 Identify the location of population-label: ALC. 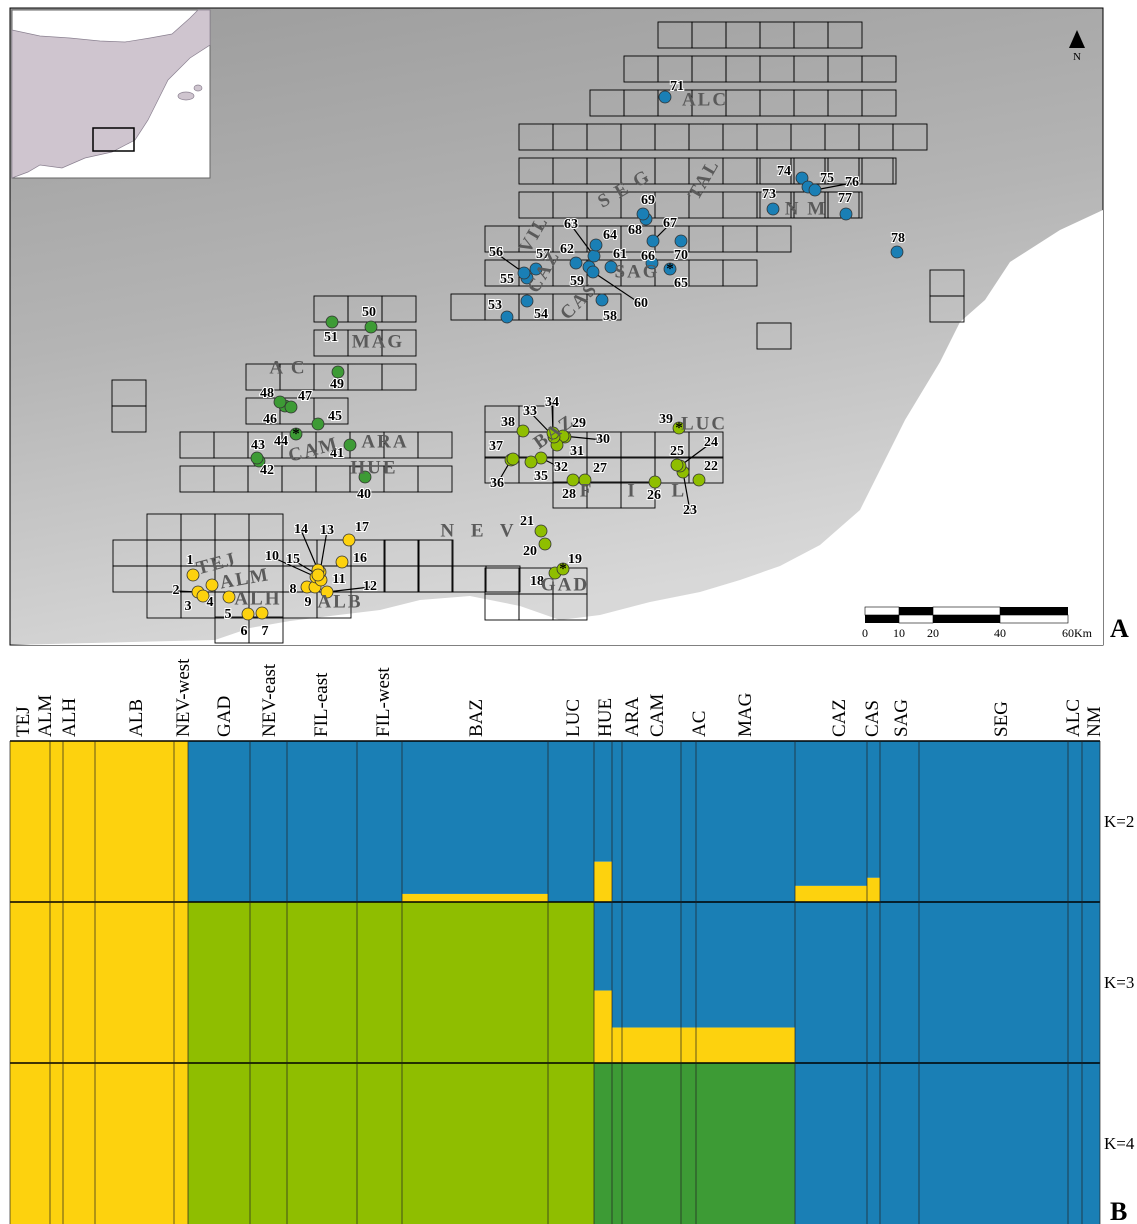
(705, 99).